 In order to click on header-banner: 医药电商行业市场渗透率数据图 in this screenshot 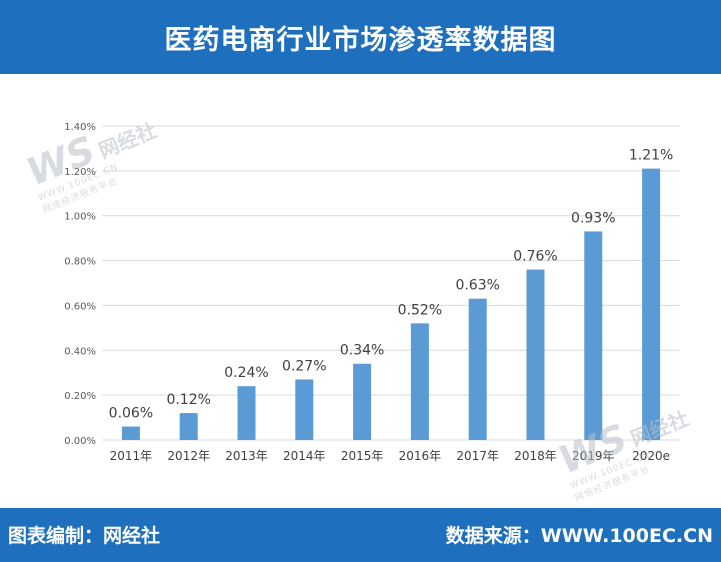, I will do `click(360, 37)`.